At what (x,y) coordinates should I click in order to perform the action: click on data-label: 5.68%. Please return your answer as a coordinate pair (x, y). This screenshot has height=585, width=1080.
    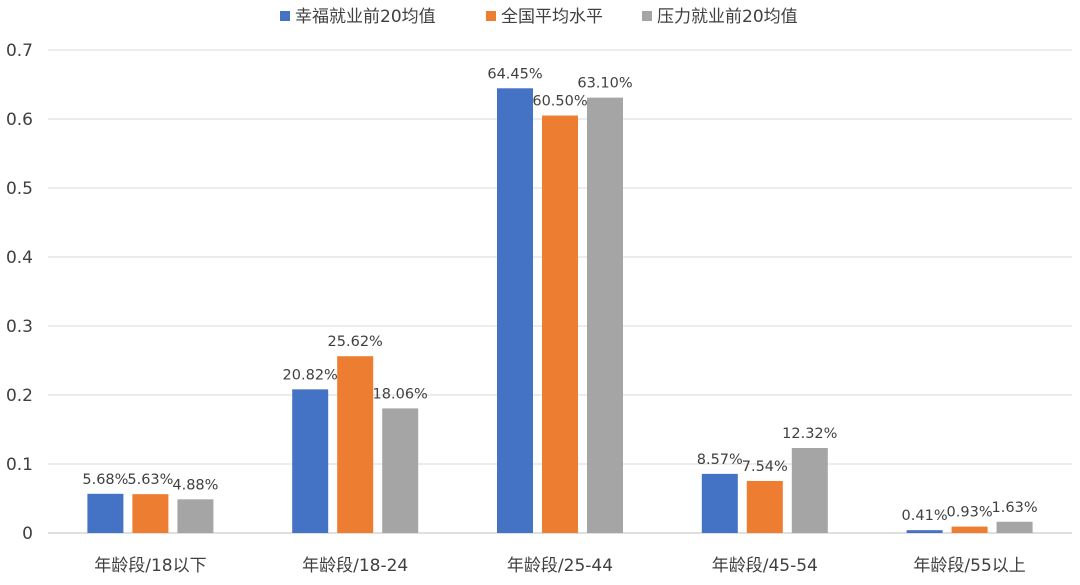
    Looking at the image, I should click on (105, 480).